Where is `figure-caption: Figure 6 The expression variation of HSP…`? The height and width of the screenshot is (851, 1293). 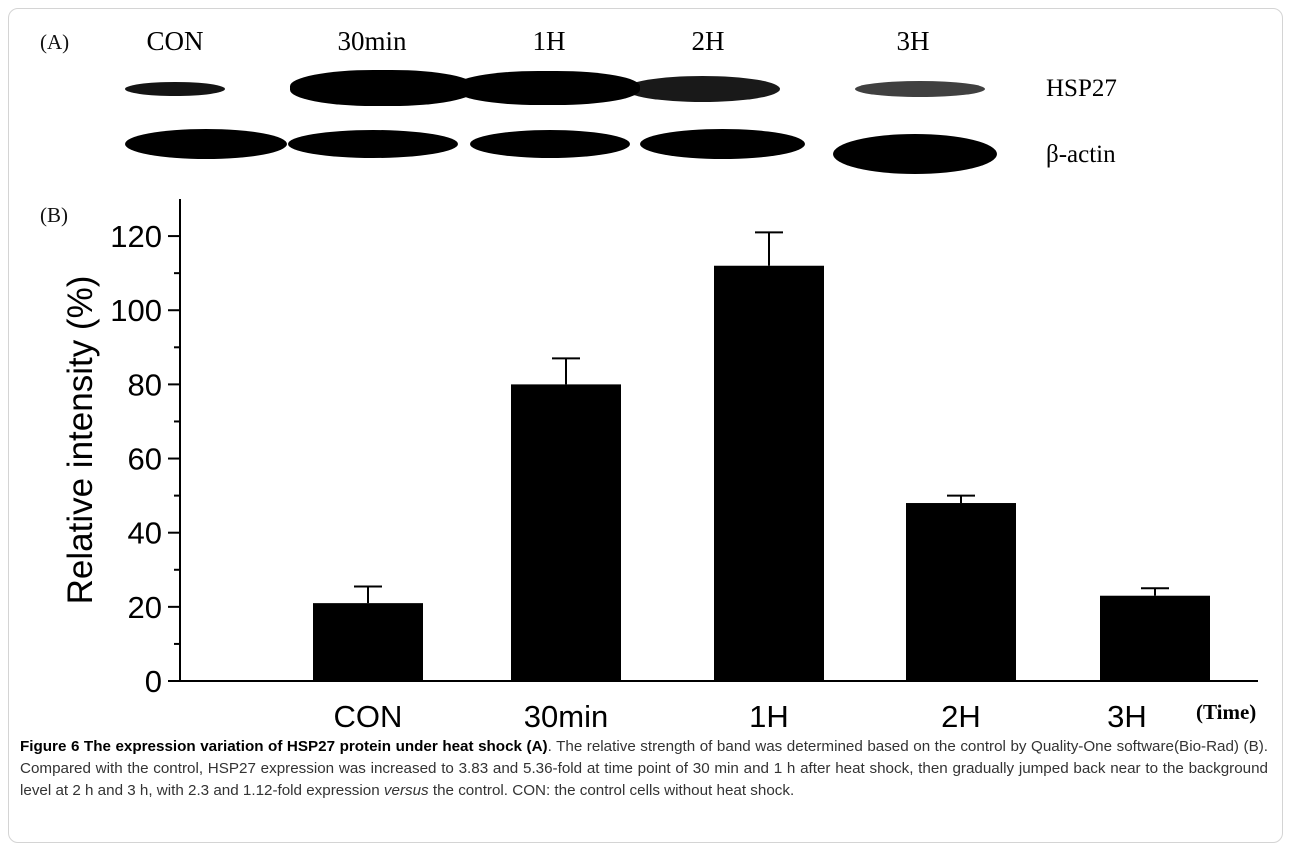 figure-caption: Figure 6 The expression variation of HSP… is located at coordinates (644, 769).